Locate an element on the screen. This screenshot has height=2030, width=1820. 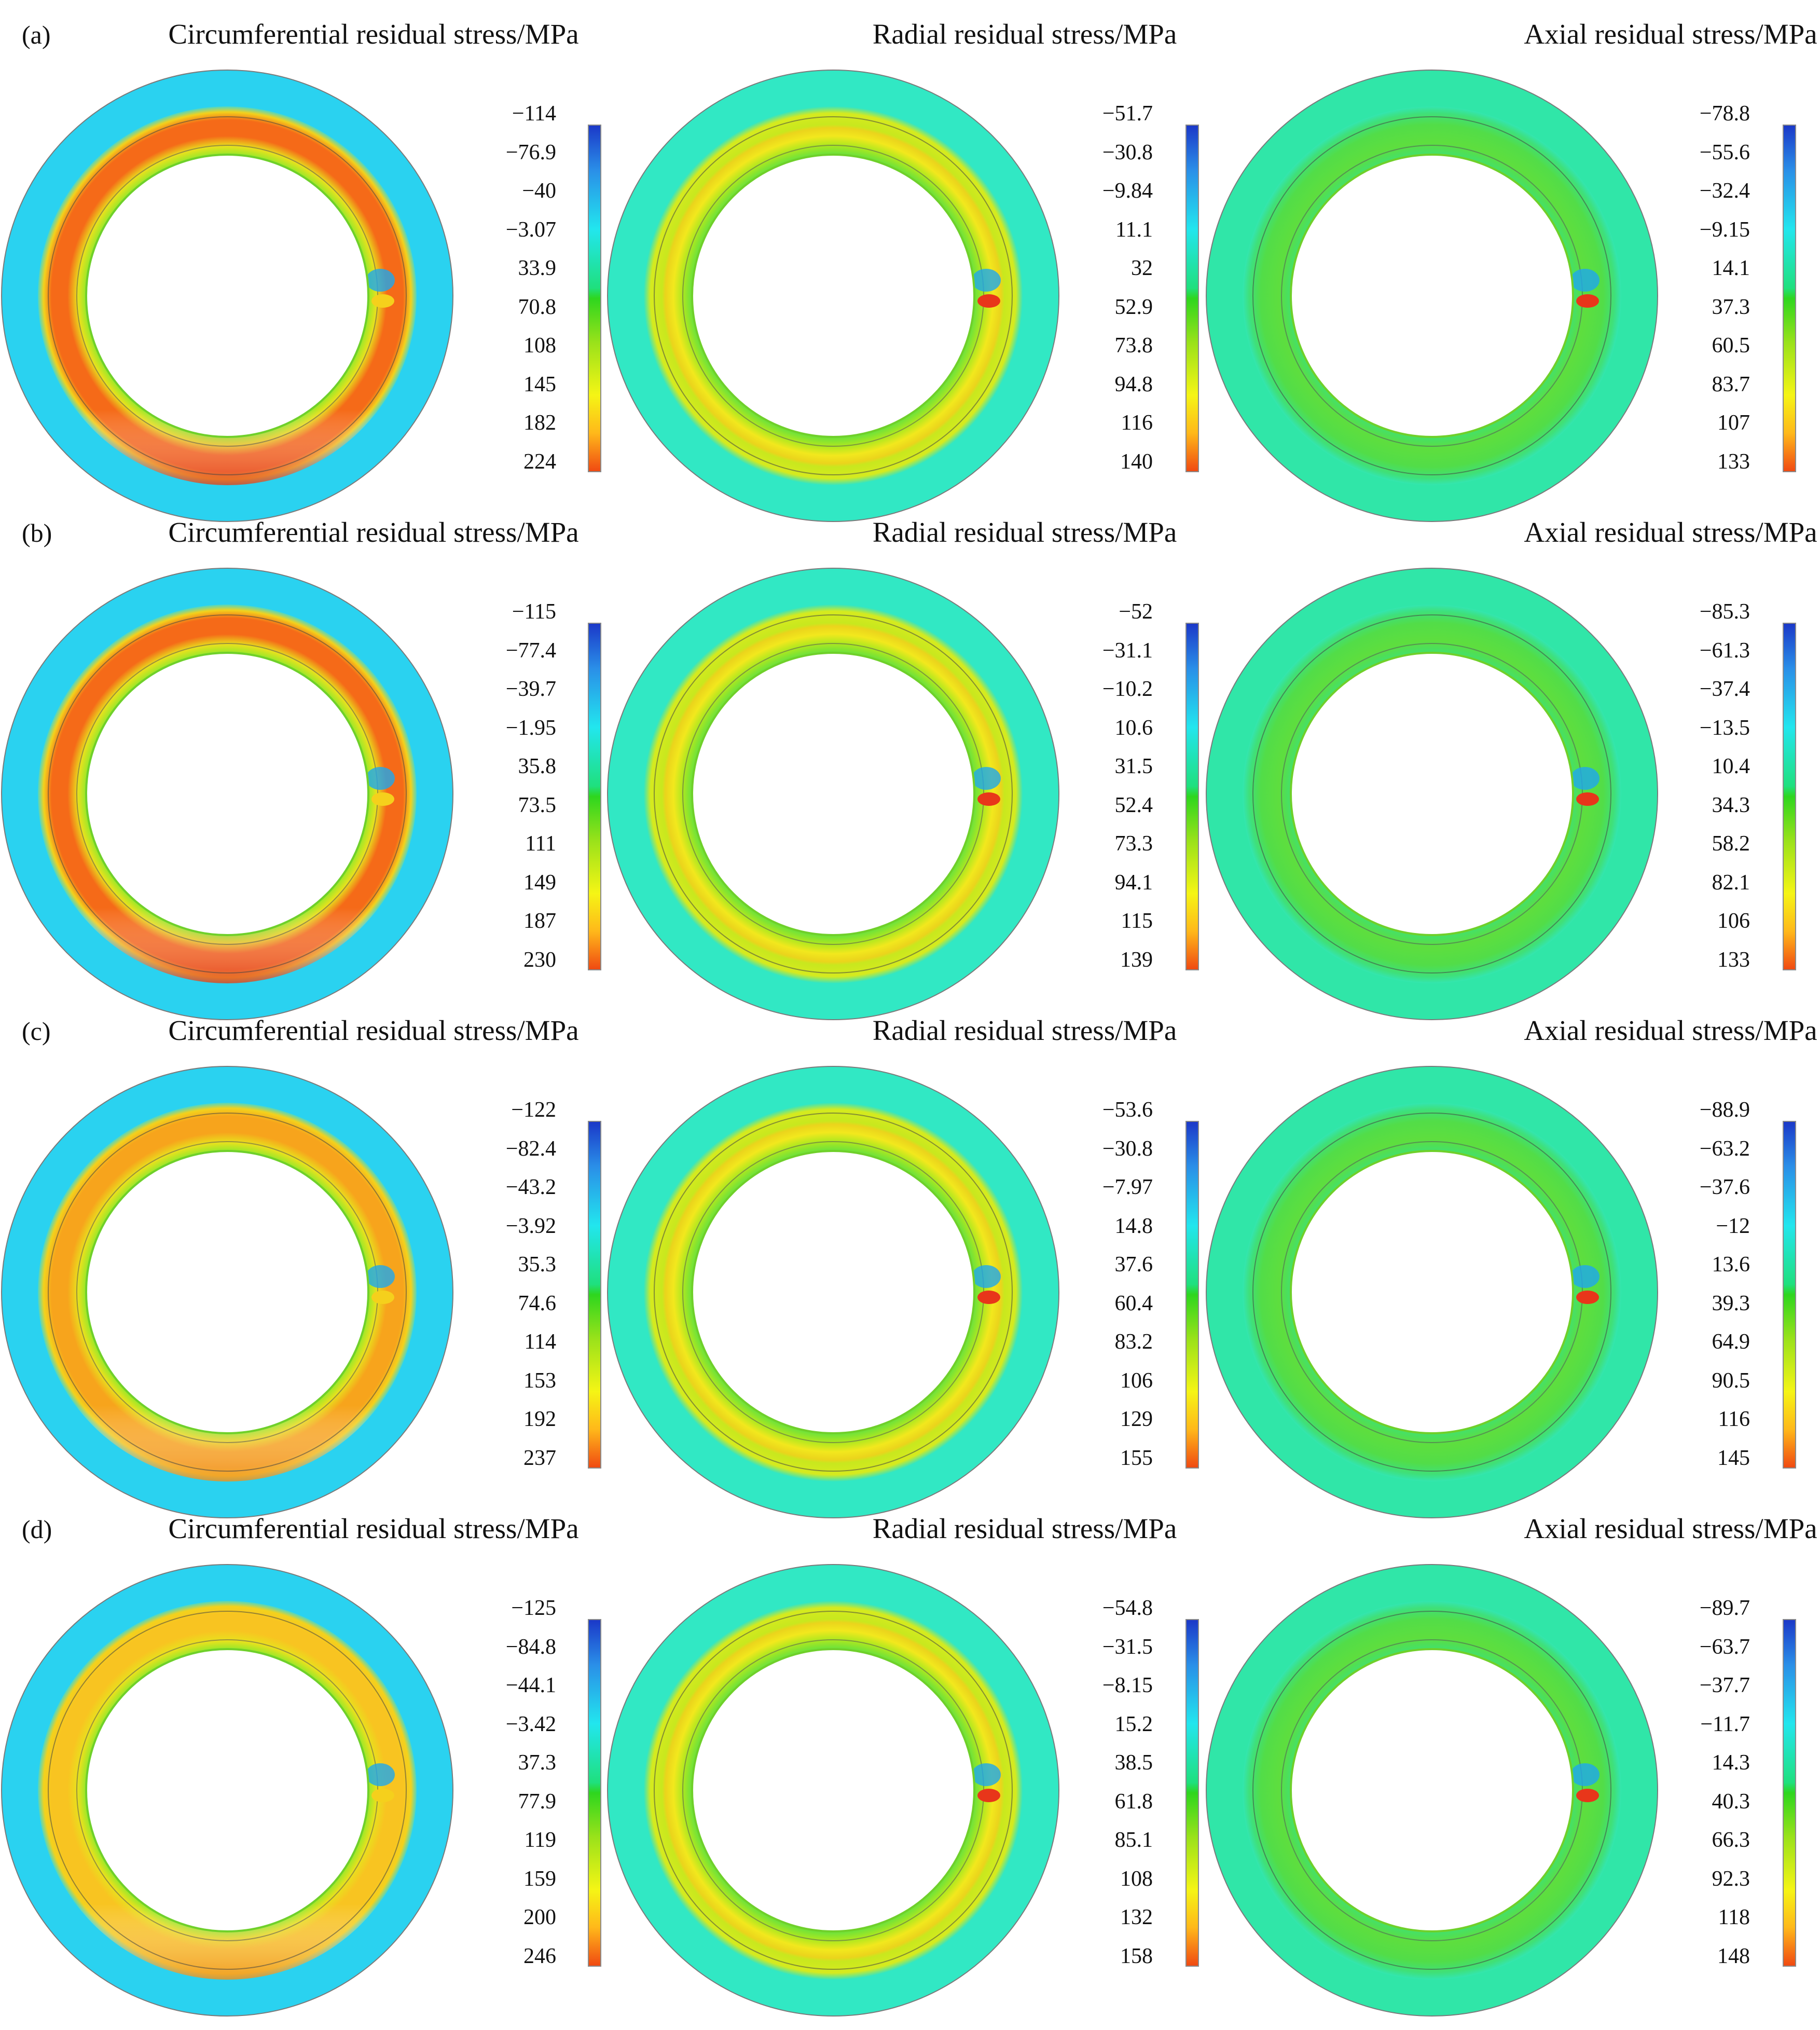
panel-title-radial: Radial residual stress/MPa is located at coordinates (1025, 532).